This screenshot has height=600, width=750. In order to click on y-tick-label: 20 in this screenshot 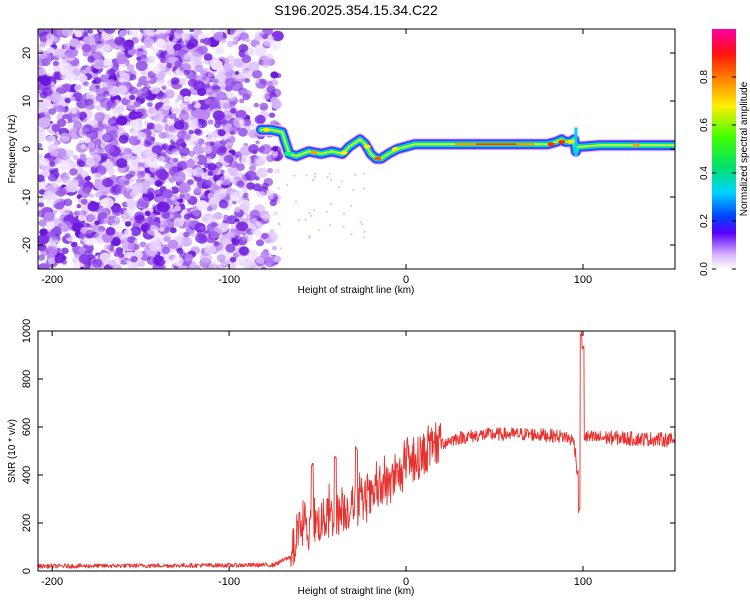, I will do `click(27, 53)`.